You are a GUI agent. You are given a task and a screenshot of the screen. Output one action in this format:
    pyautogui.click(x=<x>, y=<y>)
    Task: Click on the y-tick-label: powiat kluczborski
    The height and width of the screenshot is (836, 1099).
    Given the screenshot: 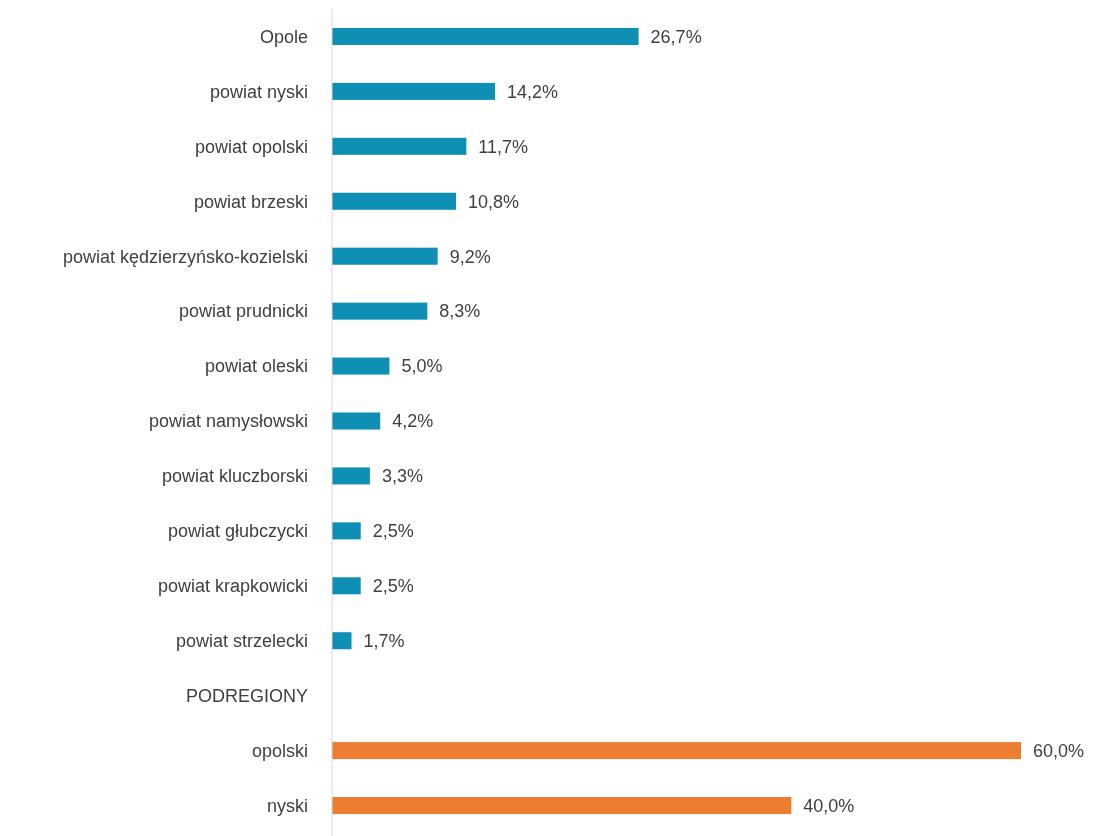 What is the action you would take?
    pyautogui.click(x=234, y=476)
    